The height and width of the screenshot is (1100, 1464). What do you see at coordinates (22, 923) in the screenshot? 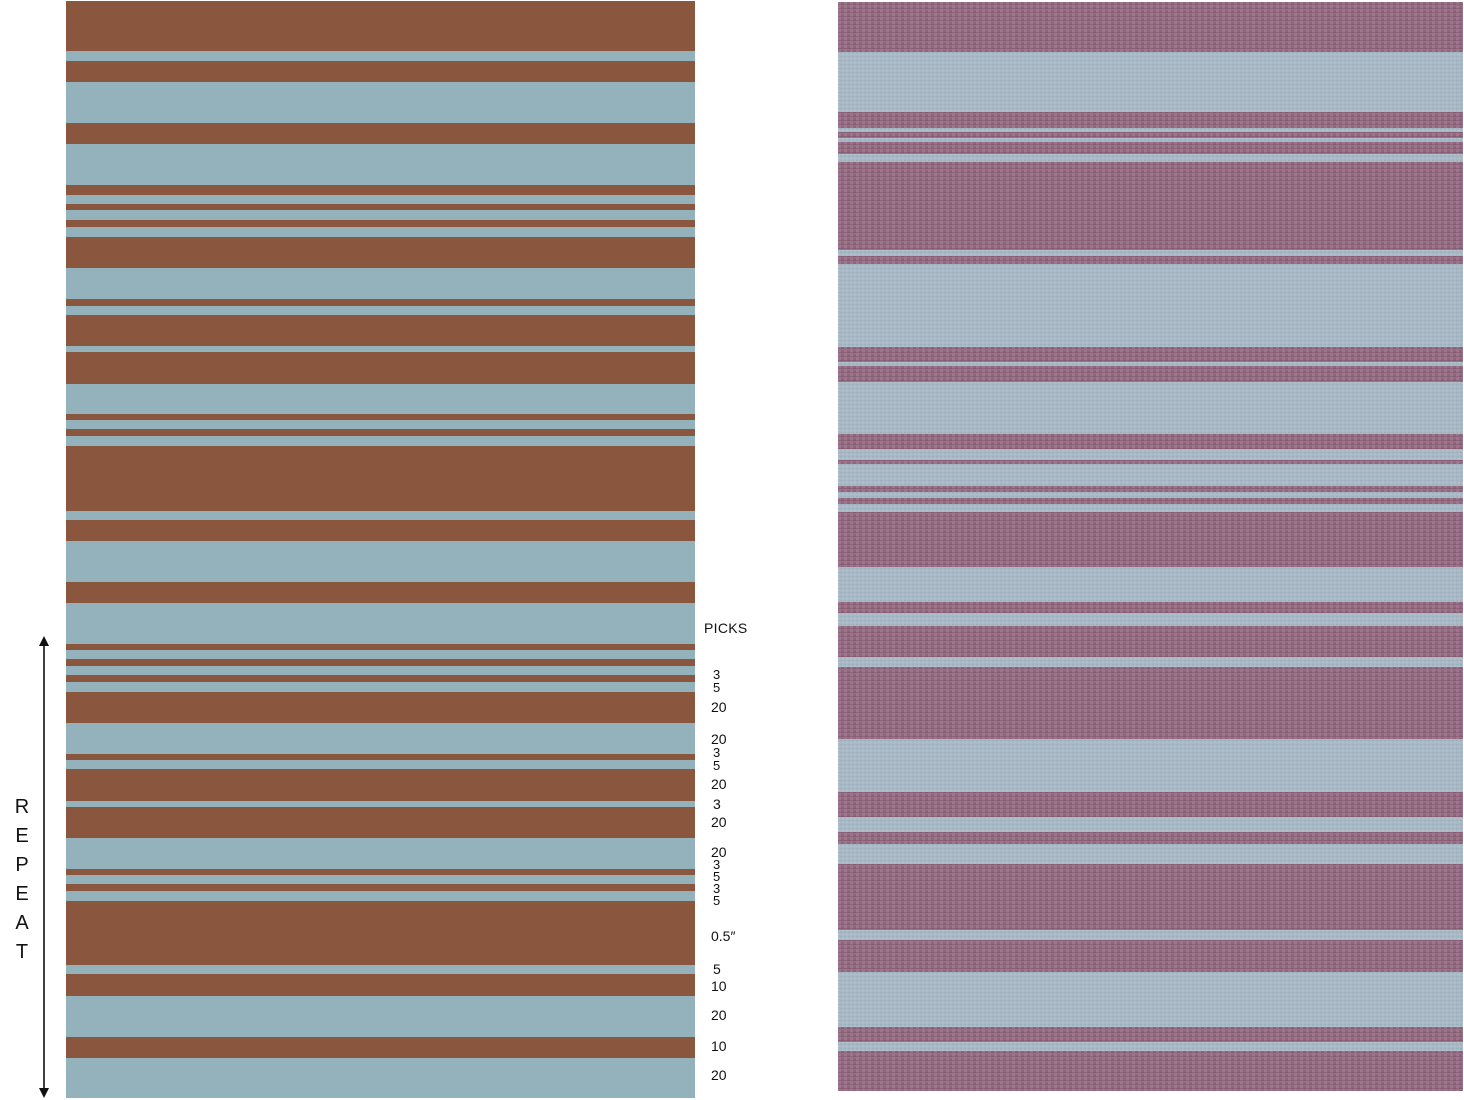
I see `repeat-letter: A` at bounding box center [22, 923].